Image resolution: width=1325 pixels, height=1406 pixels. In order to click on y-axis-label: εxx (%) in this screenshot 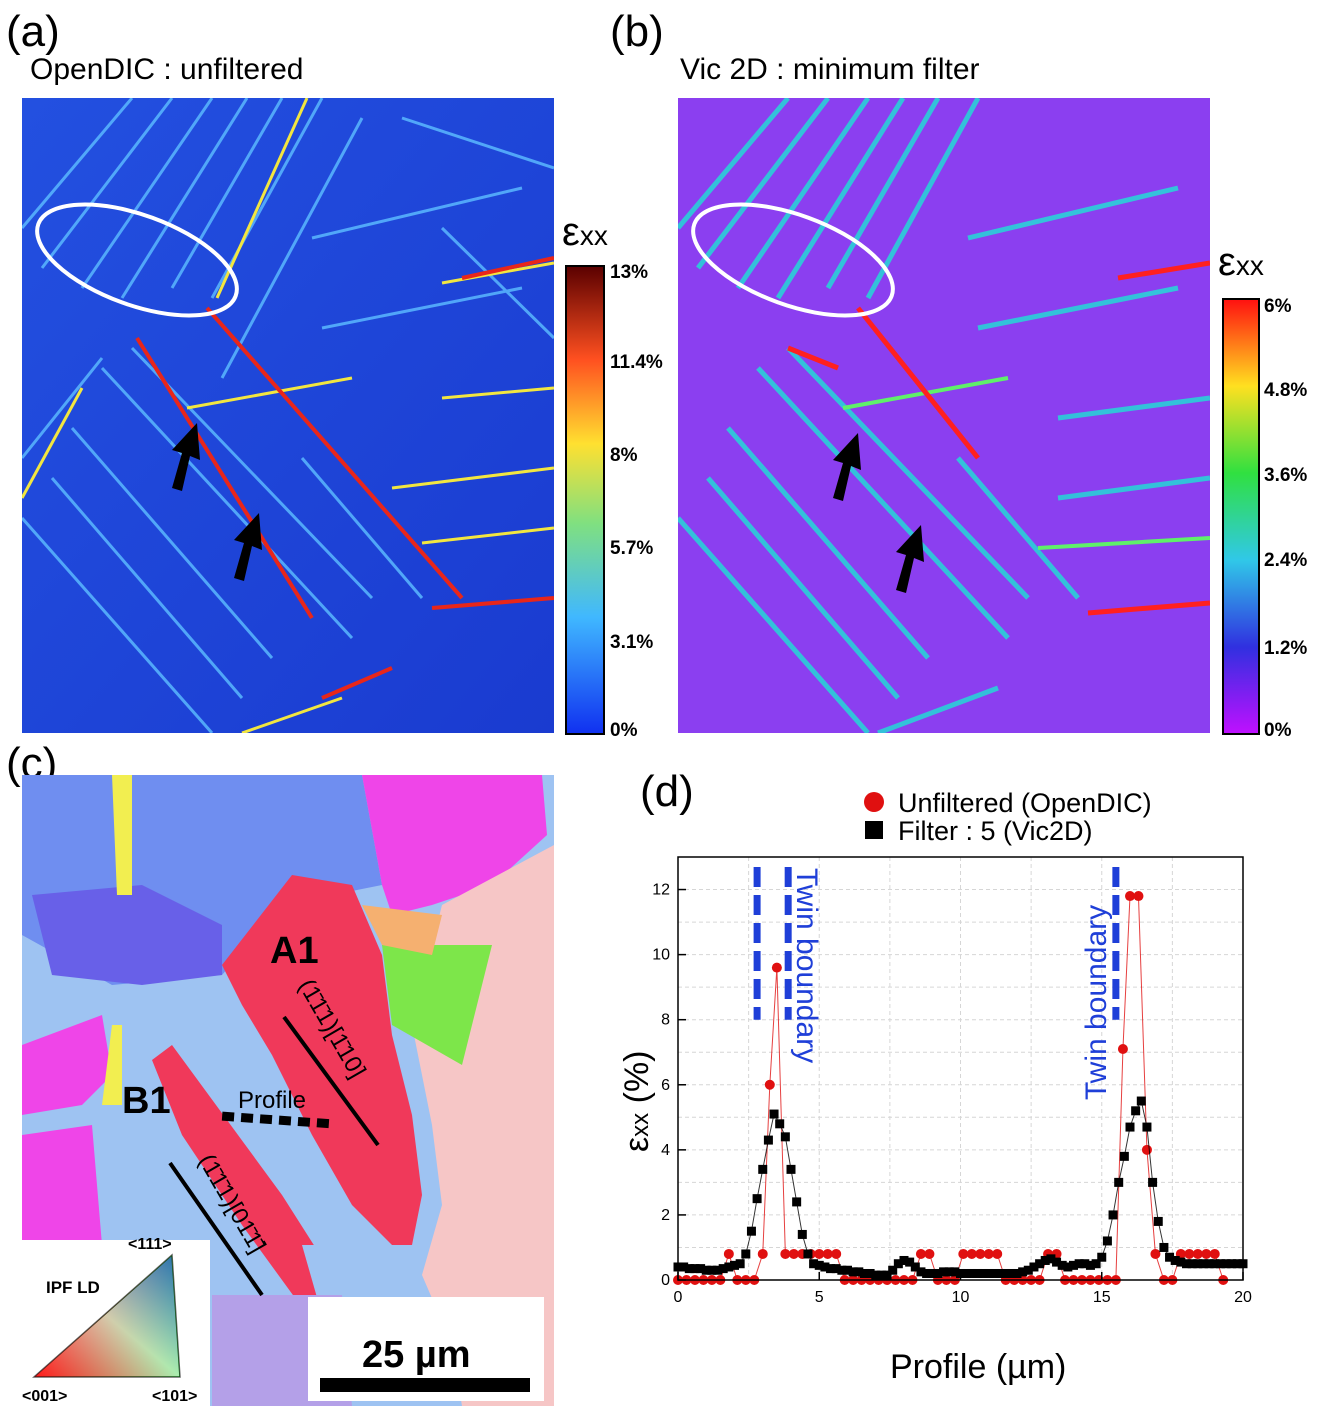, I will do `click(637, 1102)`.